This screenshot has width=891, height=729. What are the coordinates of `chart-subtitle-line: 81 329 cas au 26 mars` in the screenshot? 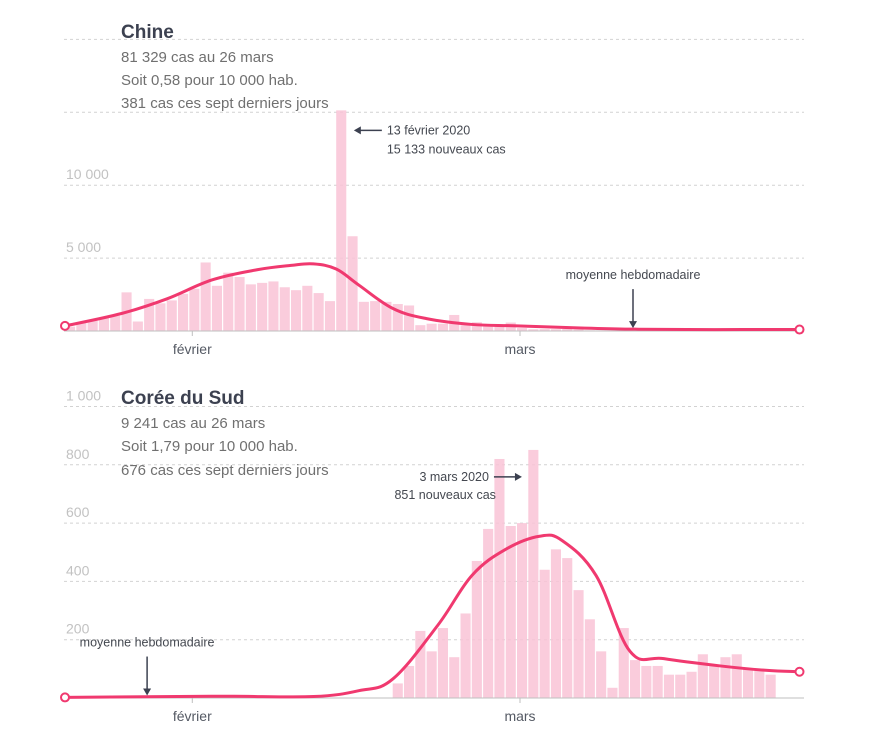 It's located at (197, 57).